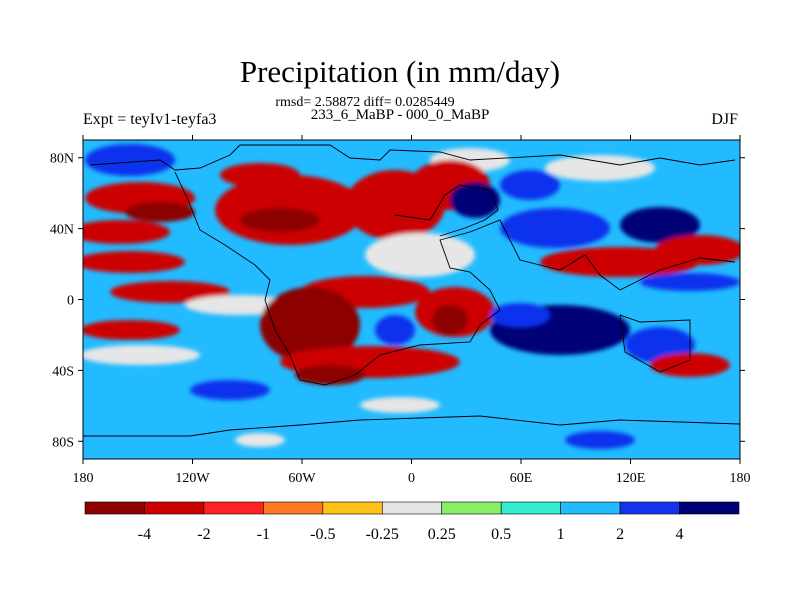 Image resolution: width=800 pixels, height=600 pixels. What do you see at coordinates (620, 534) in the screenshot?
I see `colorbar-level-label: 2` at bounding box center [620, 534].